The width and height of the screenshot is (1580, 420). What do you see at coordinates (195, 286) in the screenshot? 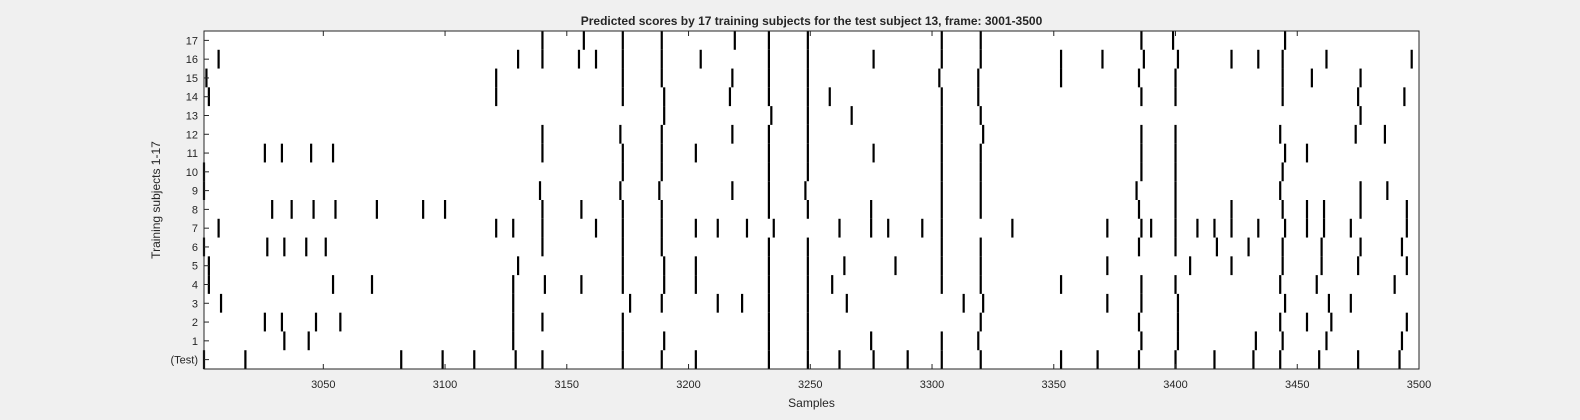
I see `y-tick-label: 4` at bounding box center [195, 286].